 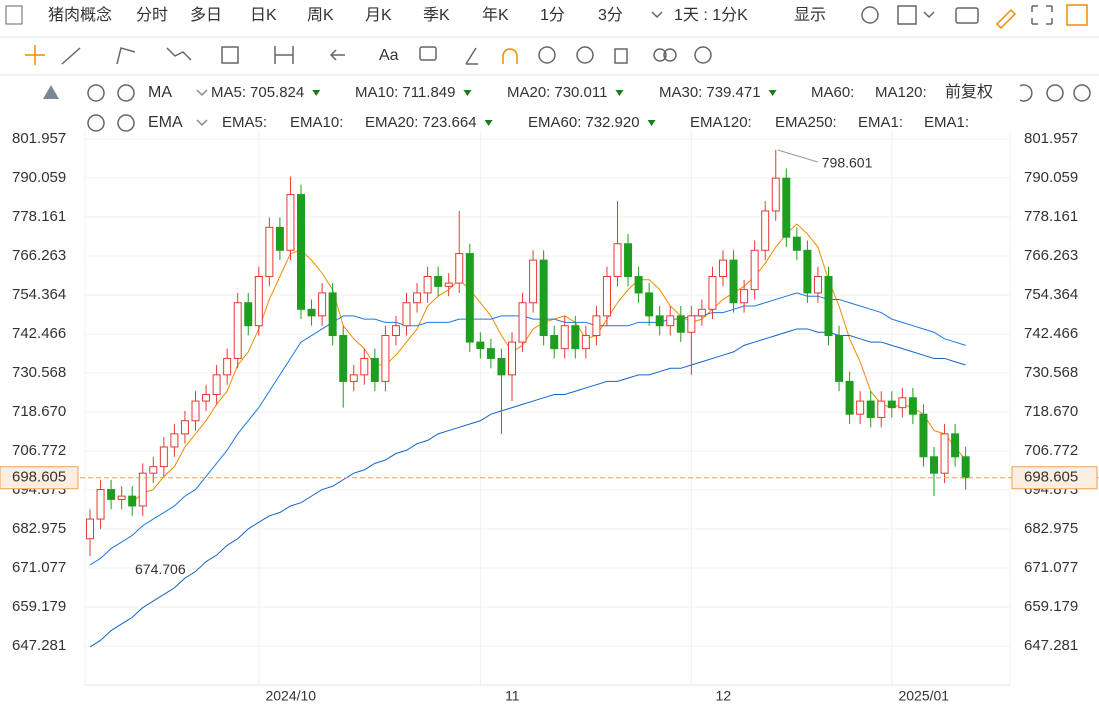 I want to click on period-tab: 日K, so click(x=263, y=15).